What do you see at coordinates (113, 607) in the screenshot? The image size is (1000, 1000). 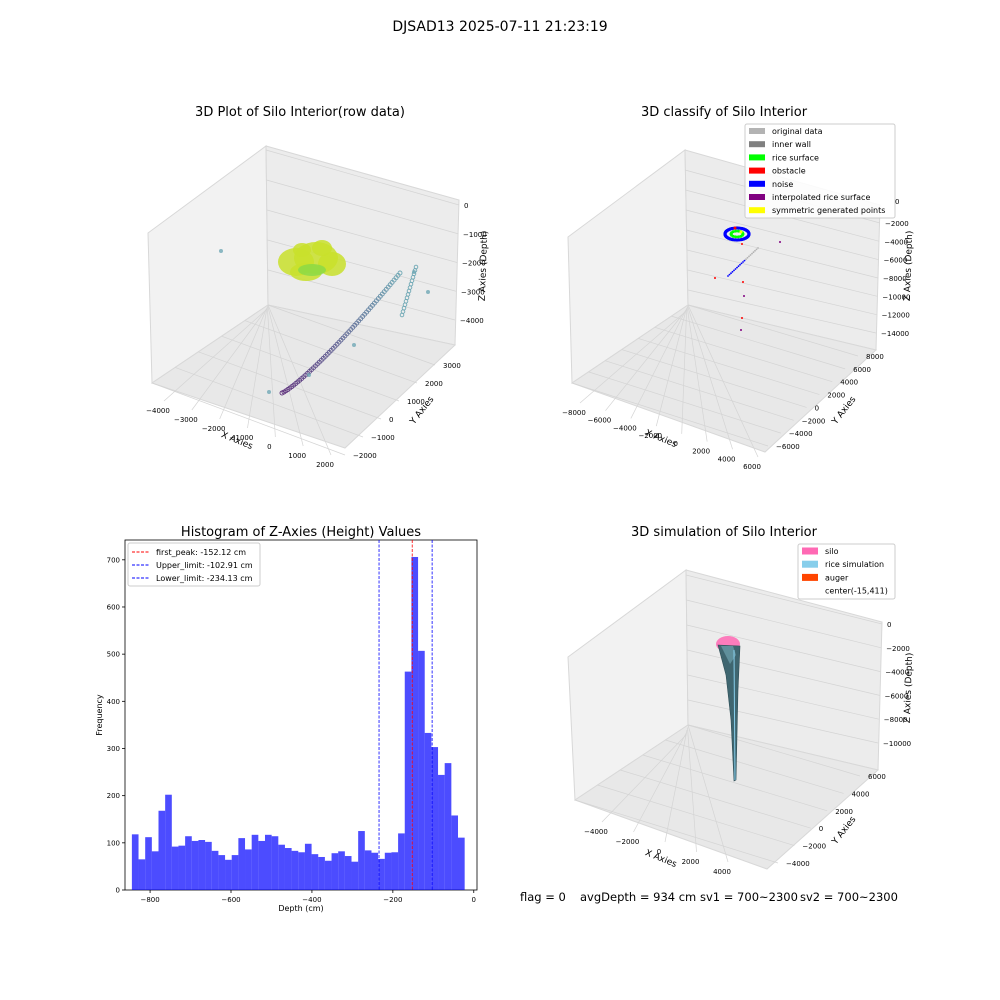 I see `y-tick-label: 600` at bounding box center [113, 607].